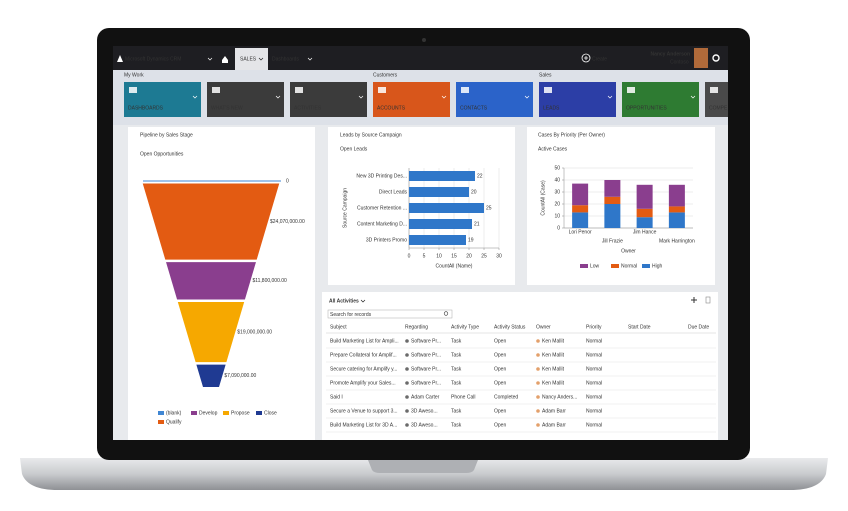 The width and height of the screenshot is (848, 511). I want to click on create-icon, so click(586, 58).